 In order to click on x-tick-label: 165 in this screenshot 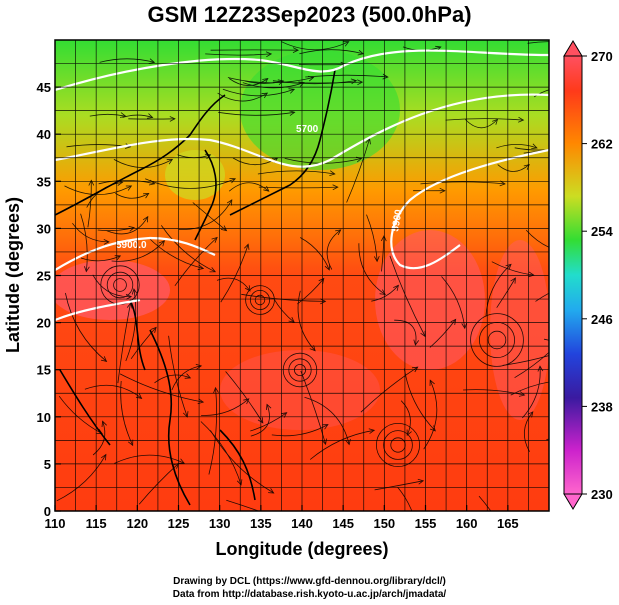, I will do `click(508, 523)`.